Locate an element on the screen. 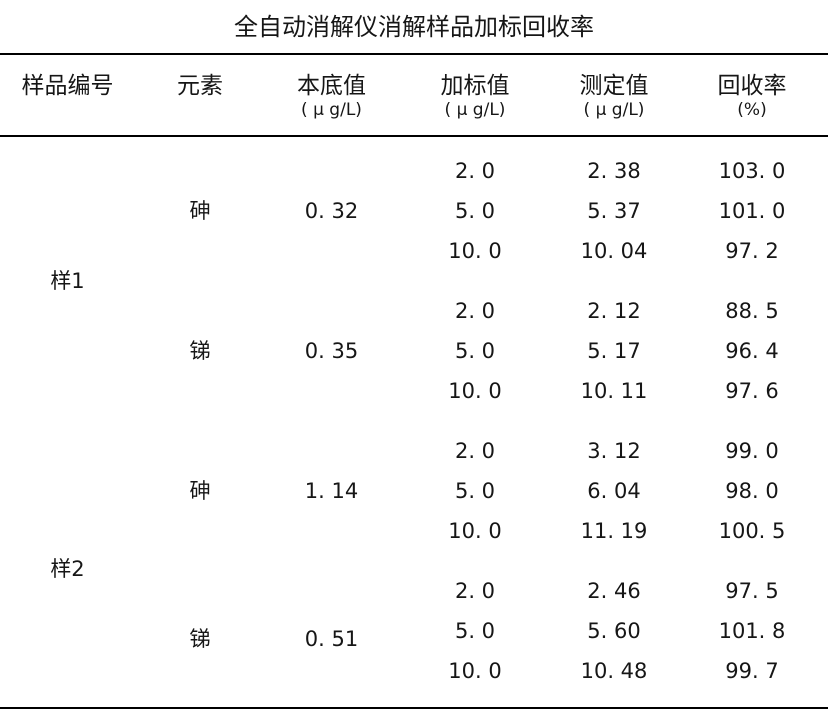 The image size is (828, 716). table-row: 5. 0 6. 04 98. 0 is located at coordinates (414, 491).